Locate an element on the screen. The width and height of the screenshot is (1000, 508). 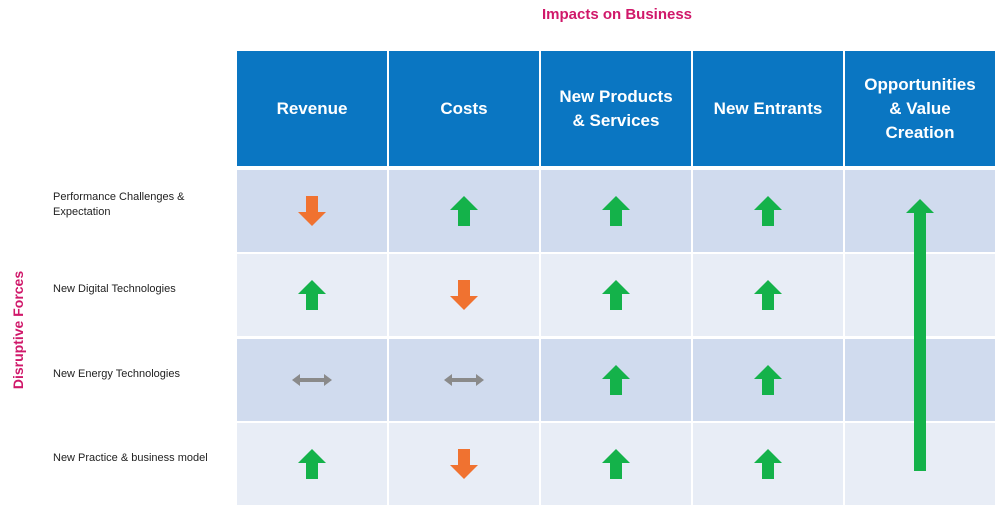
row-label-0: Performance Challenges & Expectation is located at coordinates (119, 204).